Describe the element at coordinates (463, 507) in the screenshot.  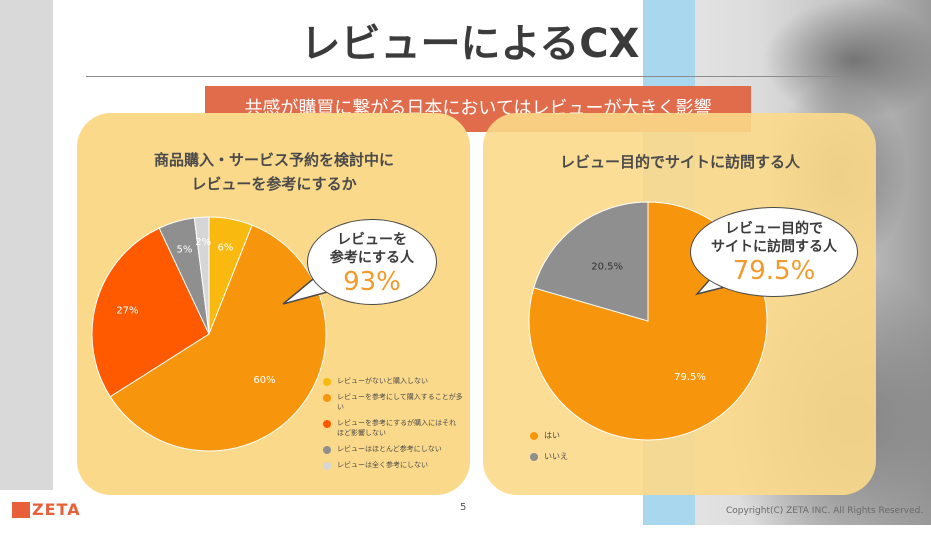
I see `page-number: 5` at that location.